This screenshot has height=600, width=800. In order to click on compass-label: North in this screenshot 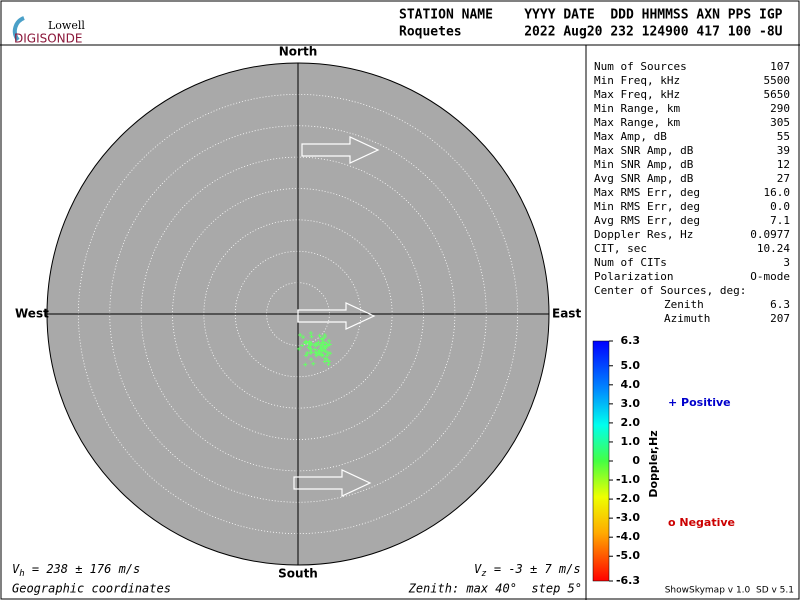, I will do `click(298, 52)`.